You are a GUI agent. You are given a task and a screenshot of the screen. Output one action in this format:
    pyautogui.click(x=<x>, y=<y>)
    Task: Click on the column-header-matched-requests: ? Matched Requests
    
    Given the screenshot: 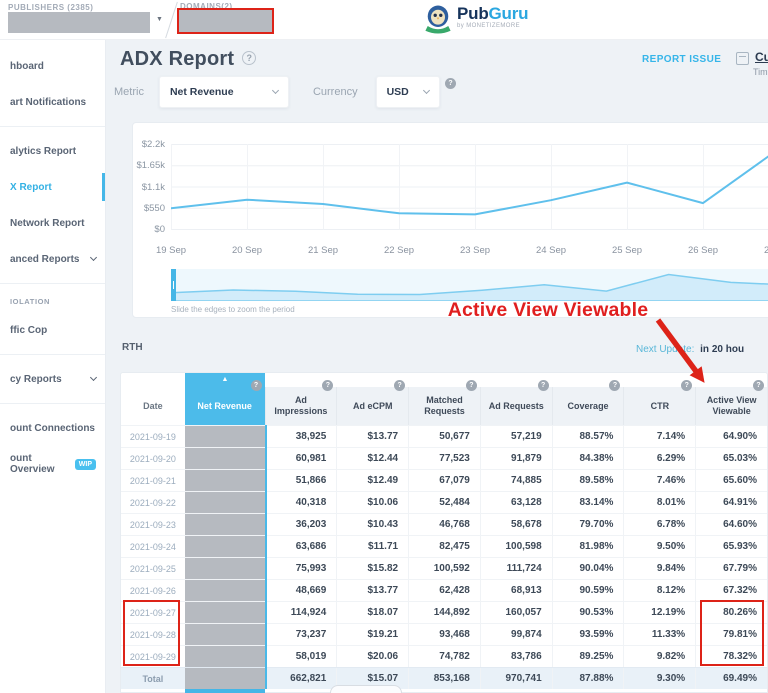 What is the action you would take?
    pyautogui.click(x=444, y=402)
    